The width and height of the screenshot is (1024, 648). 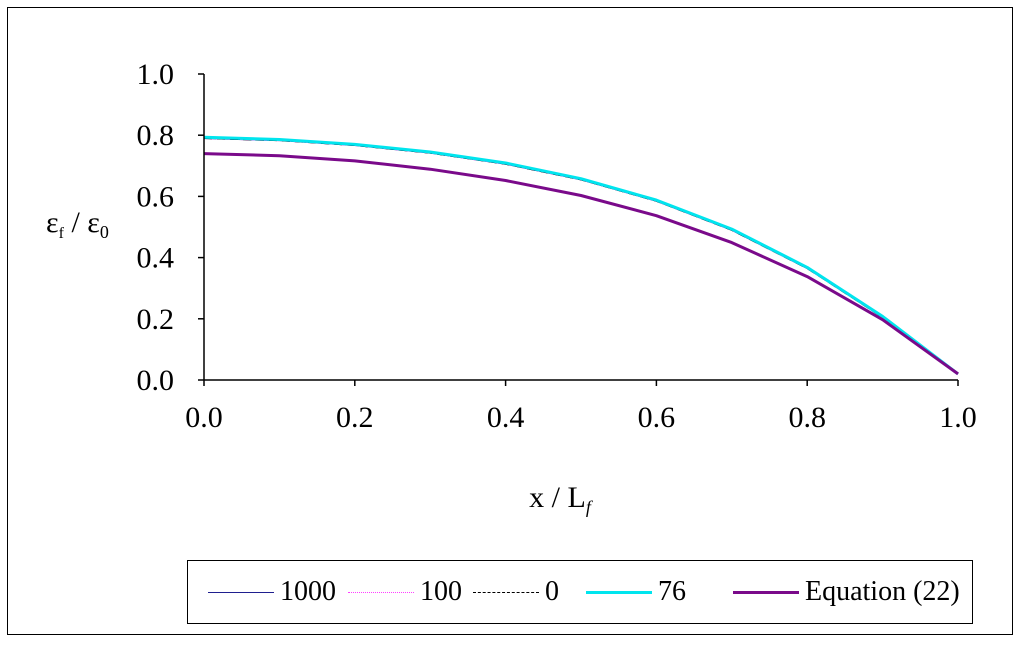 I want to click on legend-label: 76, so click(x=672, y=591).